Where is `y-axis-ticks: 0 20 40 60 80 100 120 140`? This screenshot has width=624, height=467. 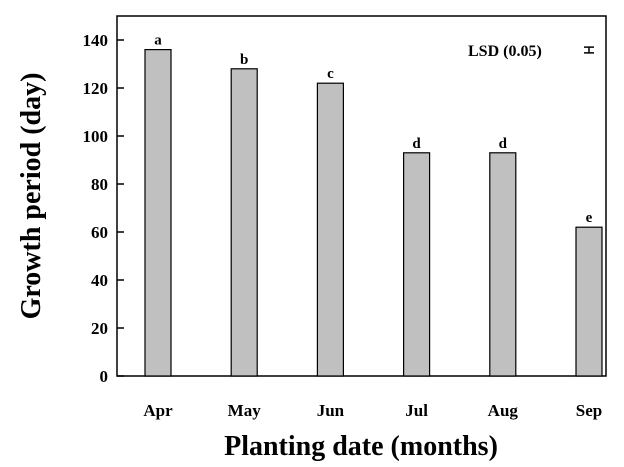 y-axis-ticks: 0 20 40 60 80 100 120 140 is located at coordinates (104, 208).